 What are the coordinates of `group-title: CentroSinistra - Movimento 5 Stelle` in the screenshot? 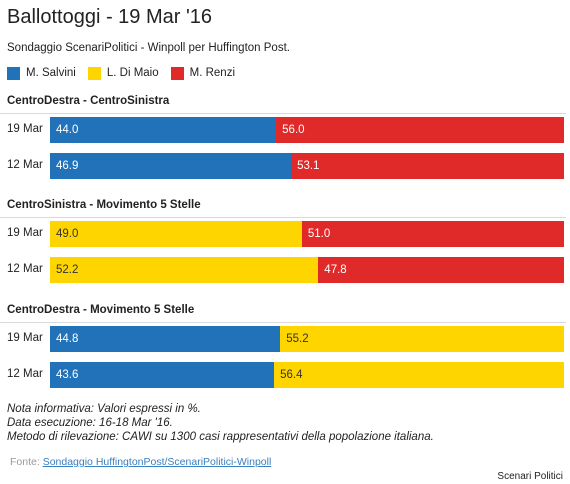 It's located at (104, 205).